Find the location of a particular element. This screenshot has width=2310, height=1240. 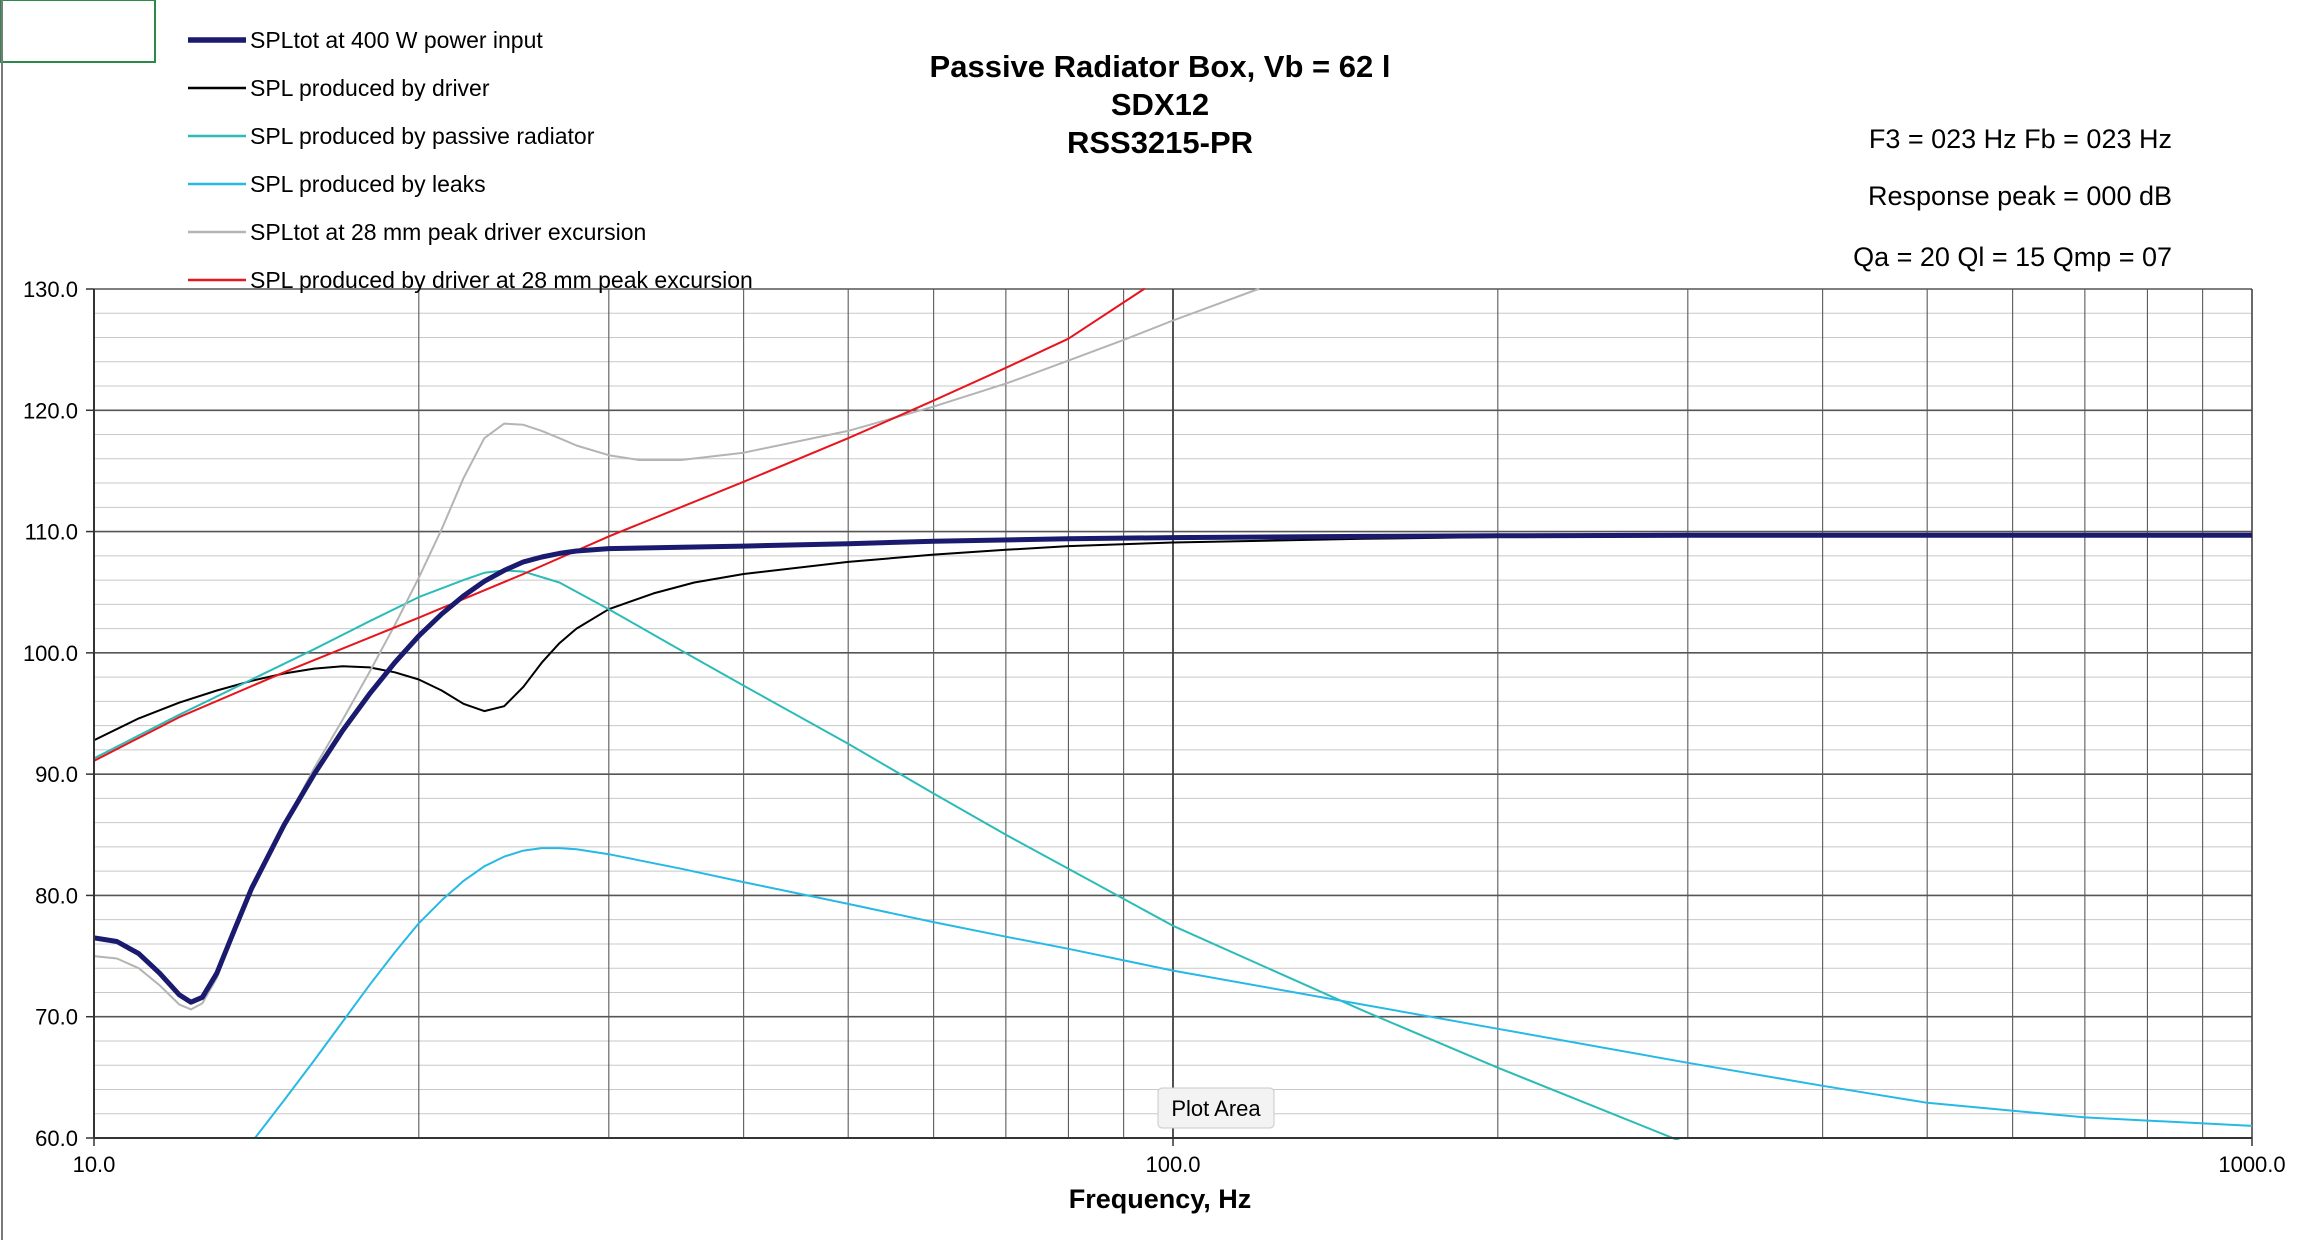

y-tick-label: 70.0 is located at coordinates (56, 1017).